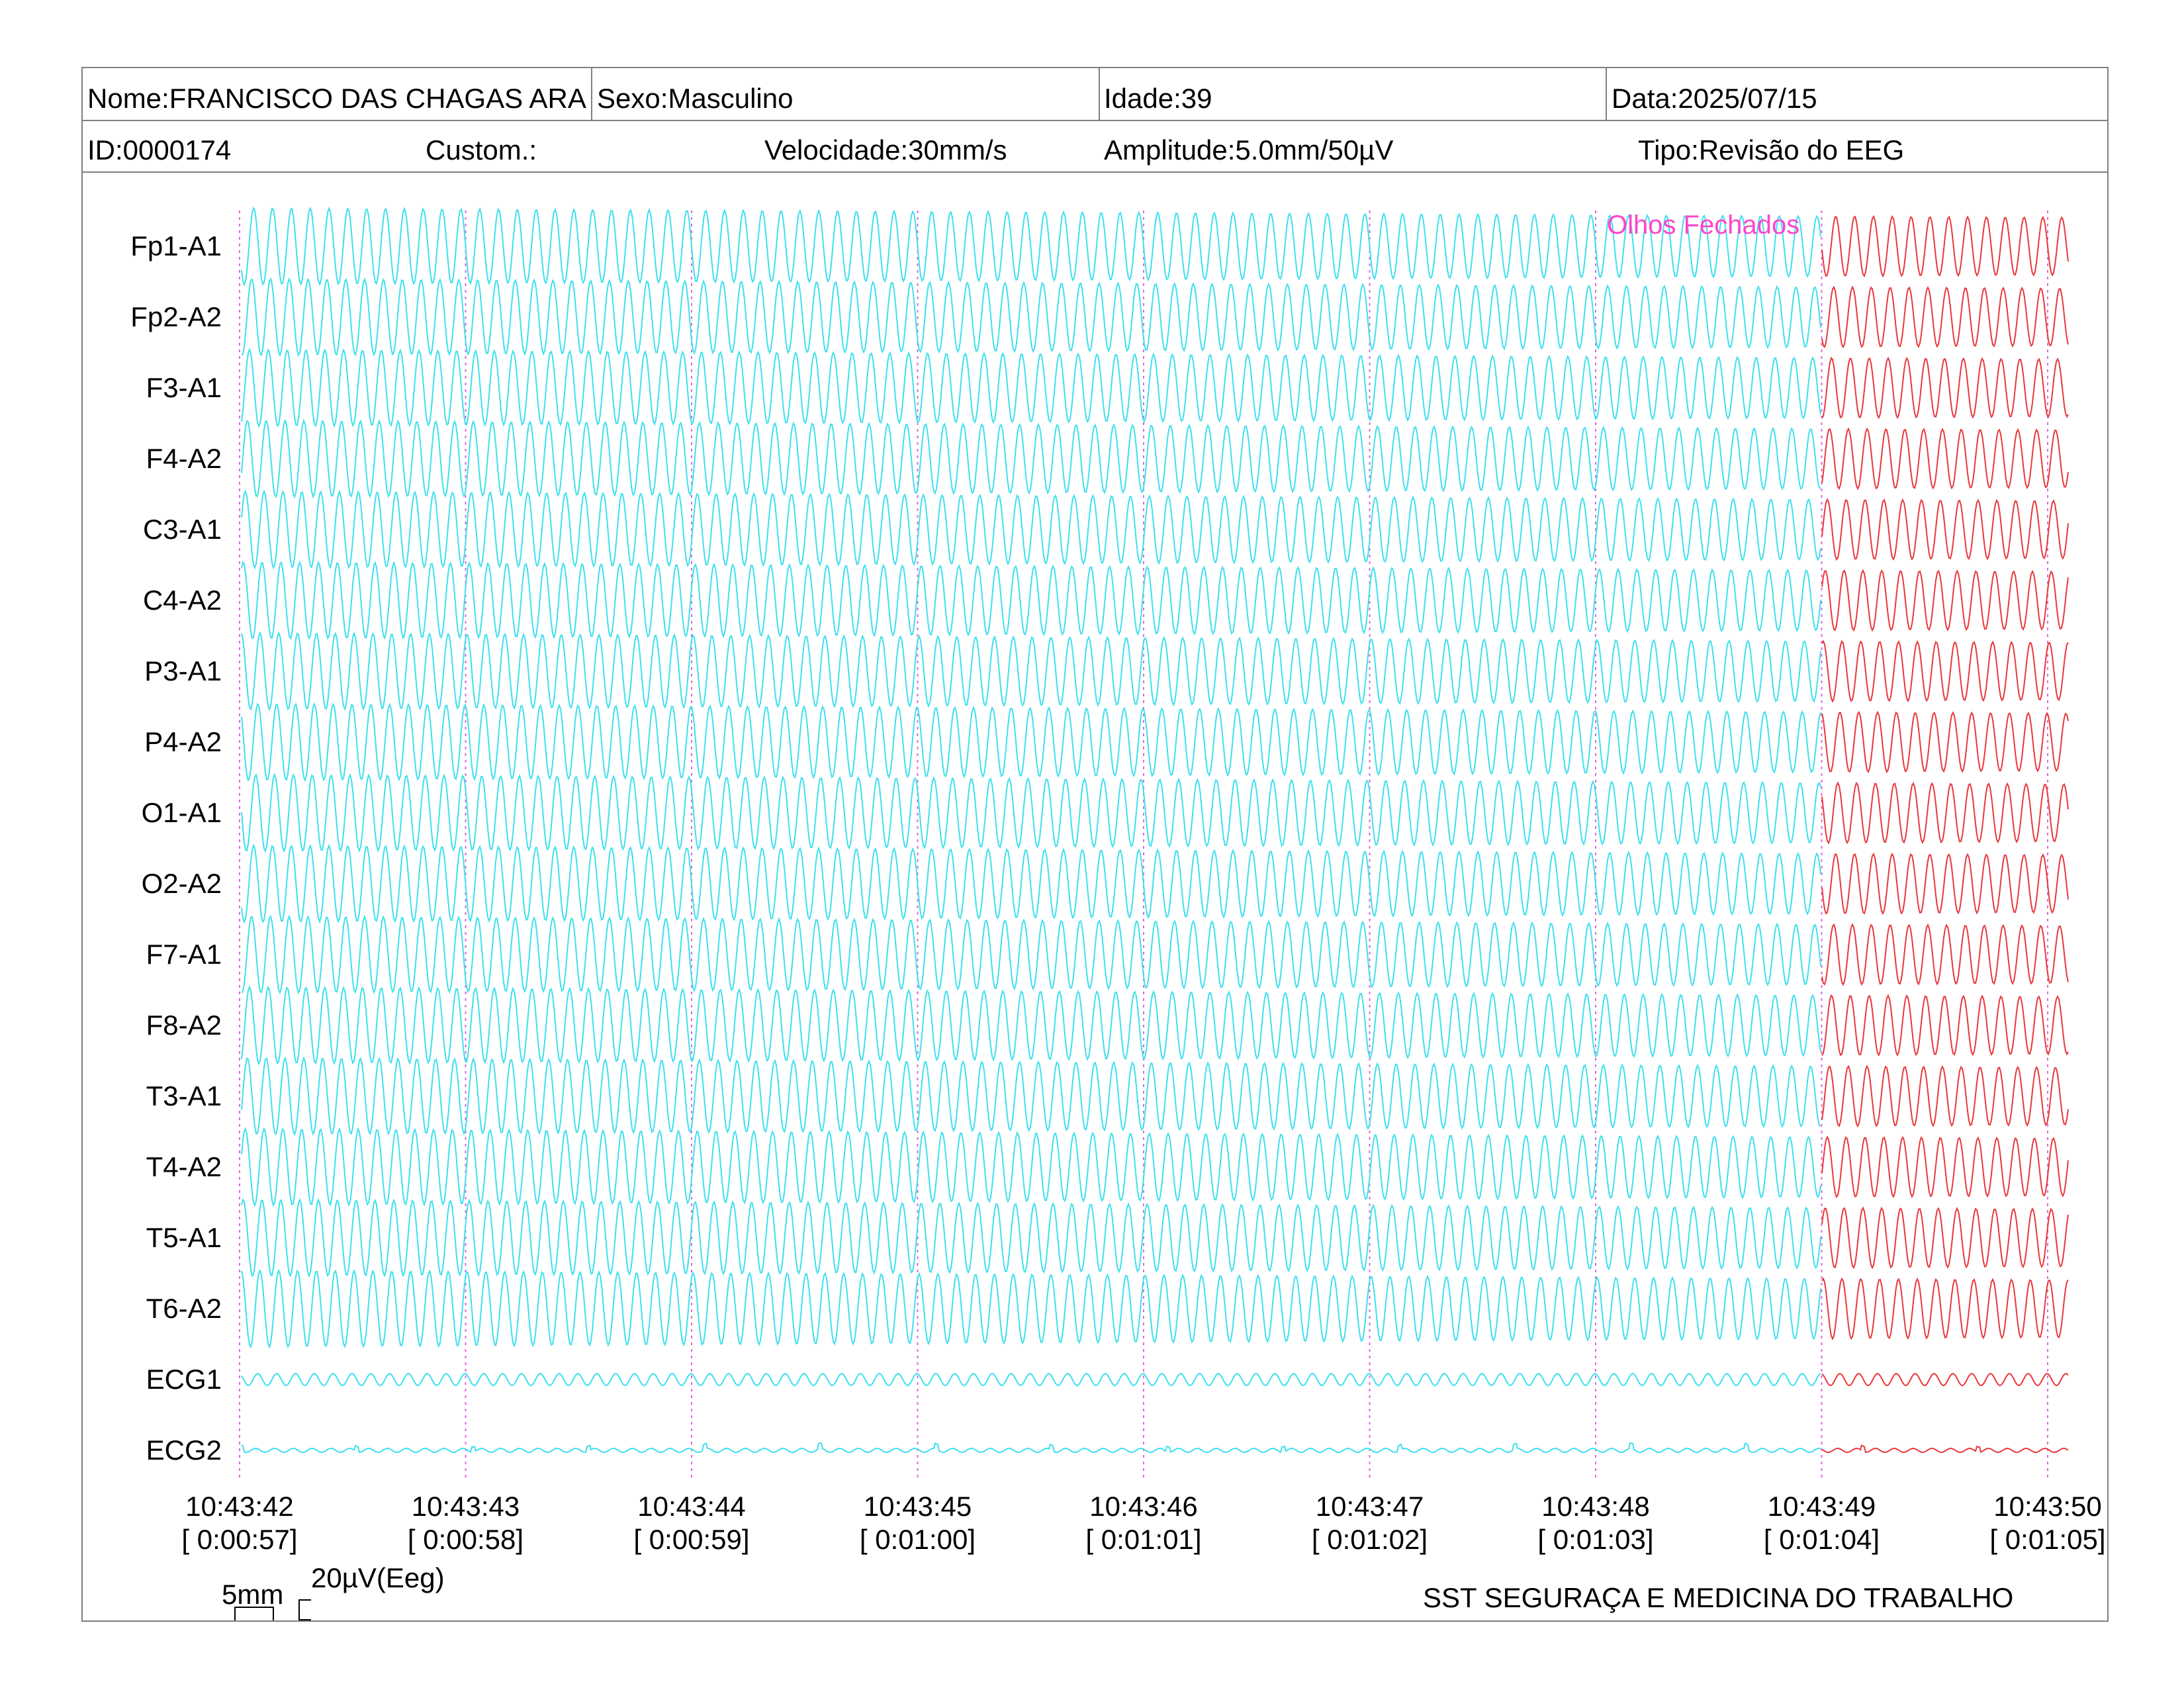 The image size is (2184, 1688). What do you see at coordinates (1945, 388) in the screenshot?
I see `trace-closed-f3-a1` at bounding box center [1945, 388].